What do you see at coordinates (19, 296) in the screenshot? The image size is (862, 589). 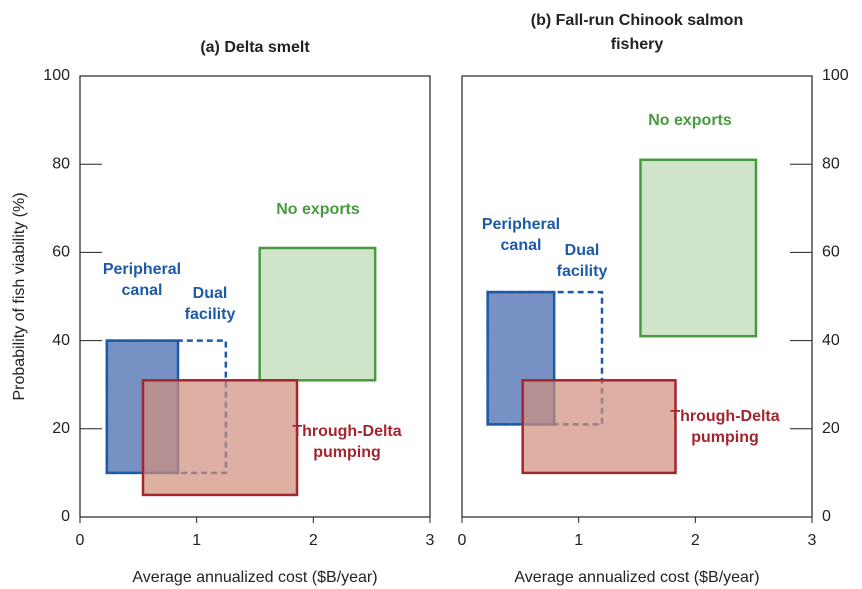 I see `y-axis-label: Probability of fish viability (%)` at bounding box center [19, 296].